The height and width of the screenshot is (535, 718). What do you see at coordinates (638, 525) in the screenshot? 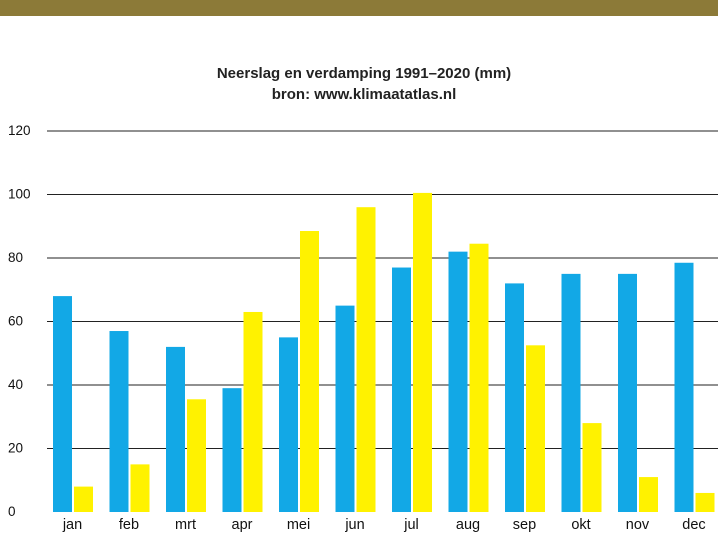
I see `x-tick-label-nov: nov` at bounding box center [638, 525].